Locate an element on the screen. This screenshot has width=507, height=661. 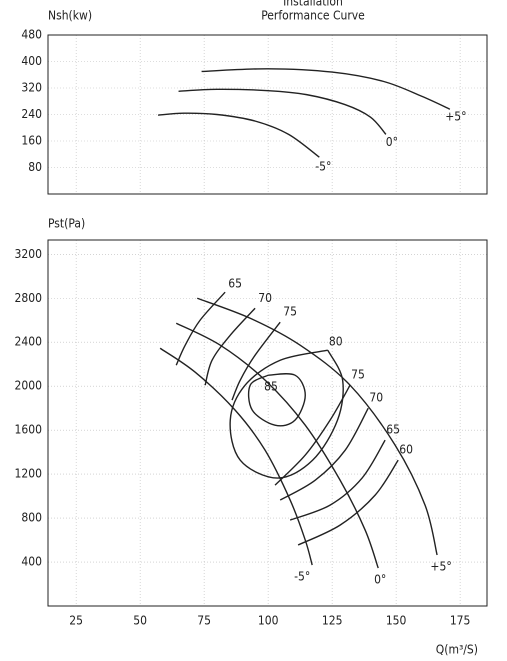
y-tick-label: 2000 is located at coordinates (29, 386).